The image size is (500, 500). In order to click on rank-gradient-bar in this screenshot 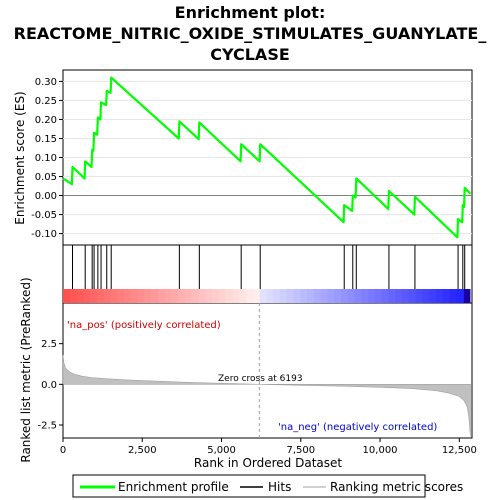, I will do `click(267, 296)`.